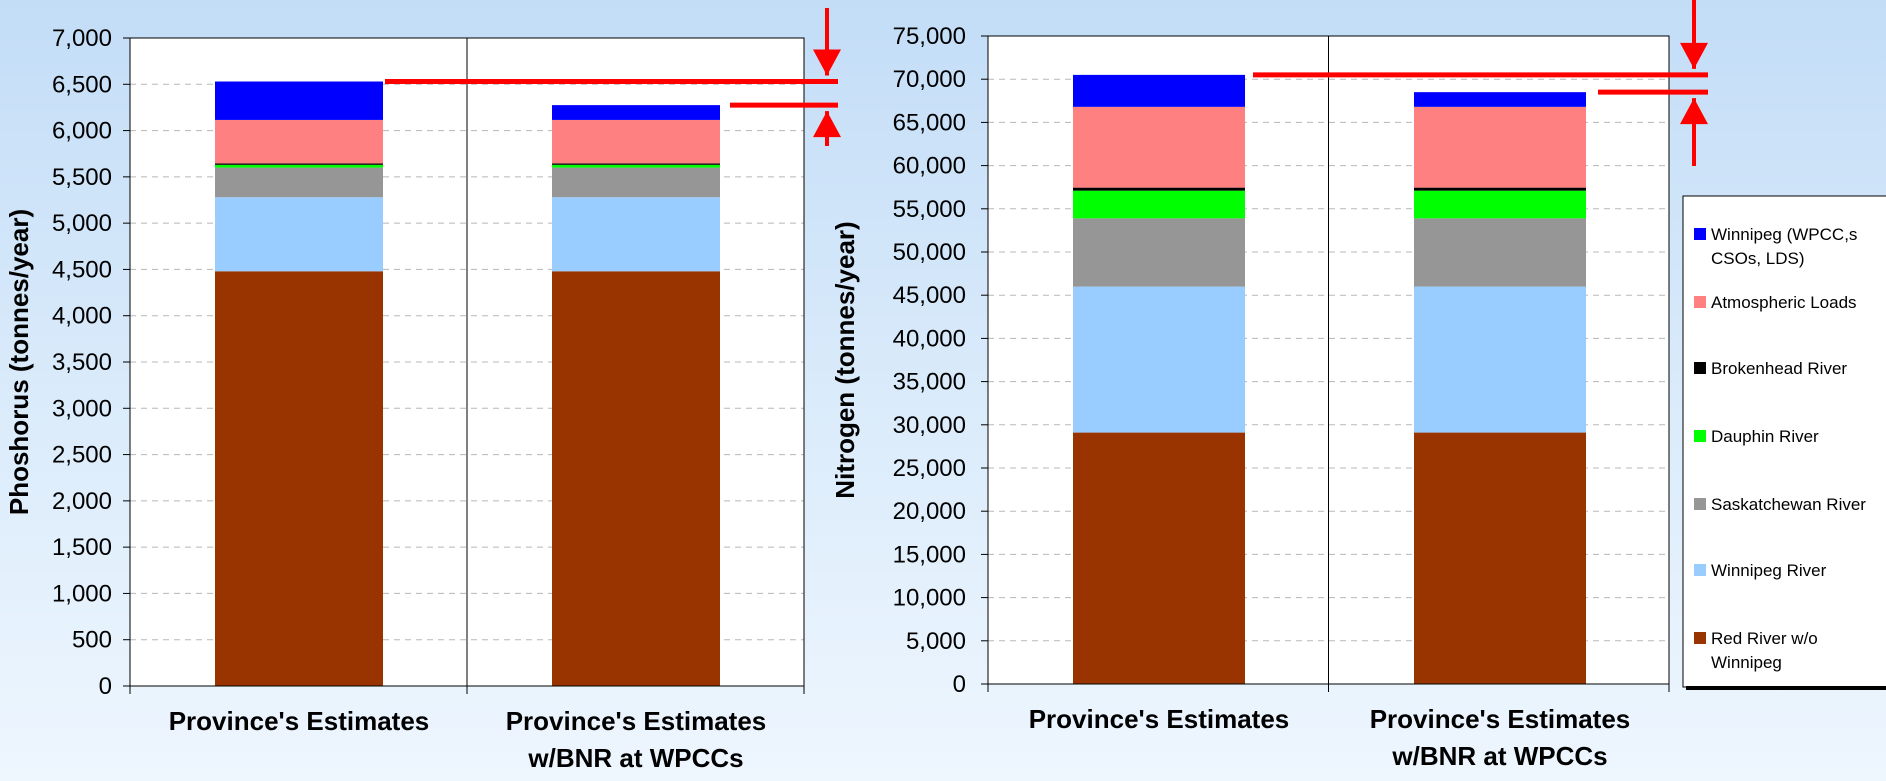 Image resolution: width=1886 pixels, height=781 pixels. Describe the element at coordinates (82, 269) in the screenshot. I see `y-tick-label: 4,500` at that location.